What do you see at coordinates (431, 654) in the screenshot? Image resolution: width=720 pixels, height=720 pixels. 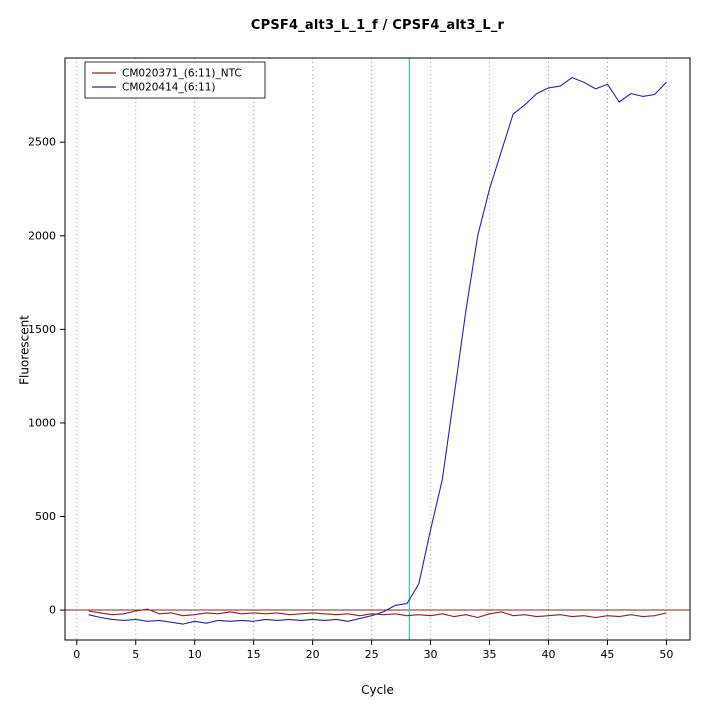 I see `x-tick-label: 30` at bounding box center [431, 654].